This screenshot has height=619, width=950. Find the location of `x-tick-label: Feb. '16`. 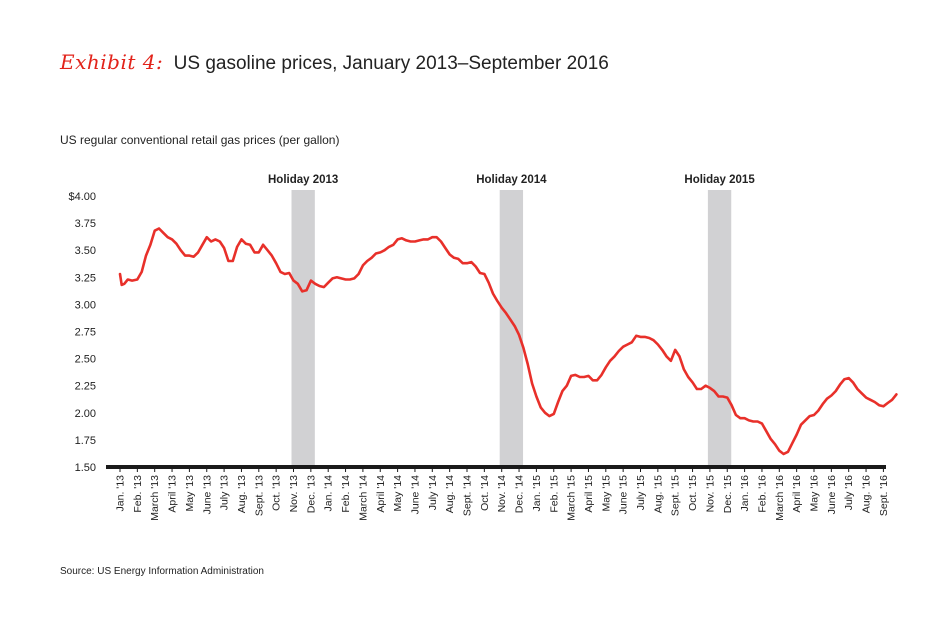

x-tick-label: Feb. '16 is located at coordinates (762, 494).